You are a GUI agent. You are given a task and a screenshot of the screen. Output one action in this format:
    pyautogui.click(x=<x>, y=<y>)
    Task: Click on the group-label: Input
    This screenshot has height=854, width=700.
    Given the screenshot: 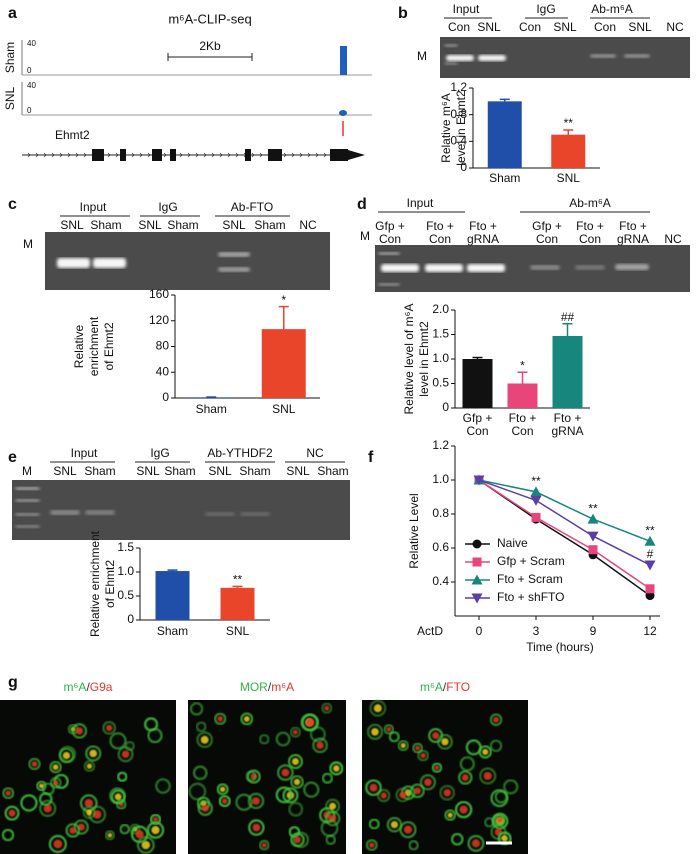 What is the action you would take?
    pyautogui.click(x=84, y=453)
    